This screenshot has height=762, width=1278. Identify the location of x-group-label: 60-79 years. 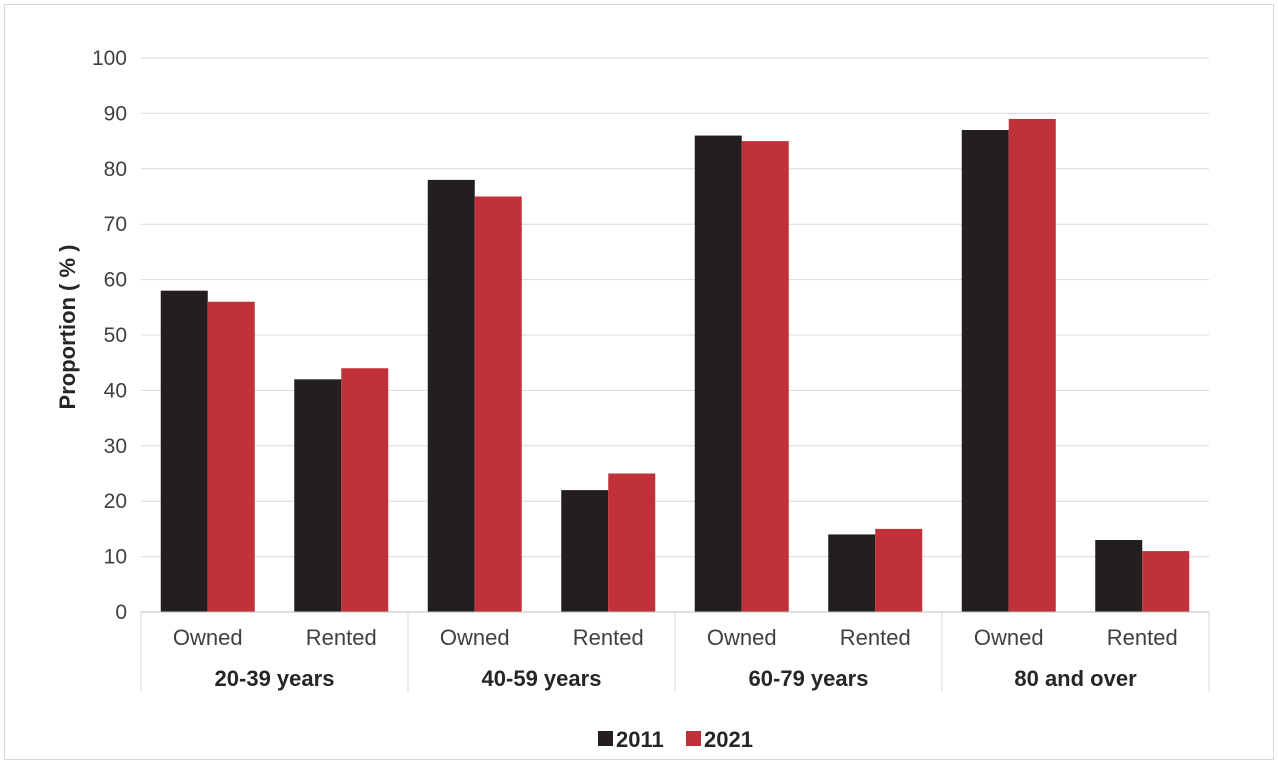
(809, 678).